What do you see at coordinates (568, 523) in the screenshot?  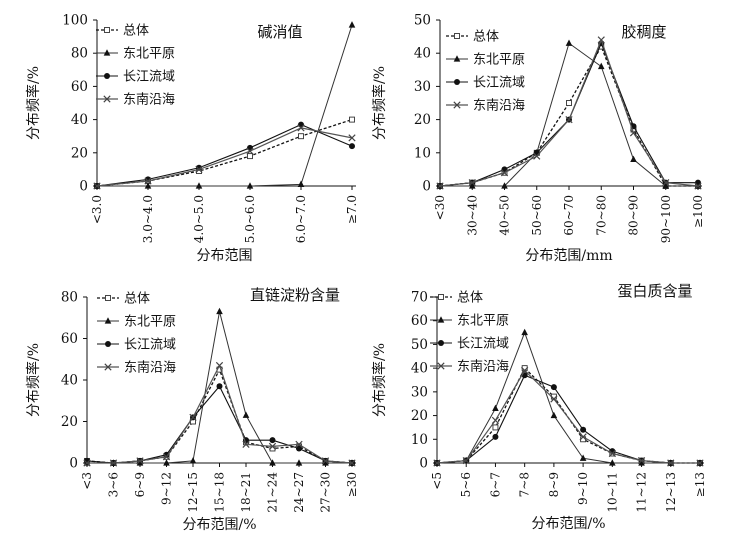 I see `x-axis-label: 分布范围/%` at bounding box center [568, 523].